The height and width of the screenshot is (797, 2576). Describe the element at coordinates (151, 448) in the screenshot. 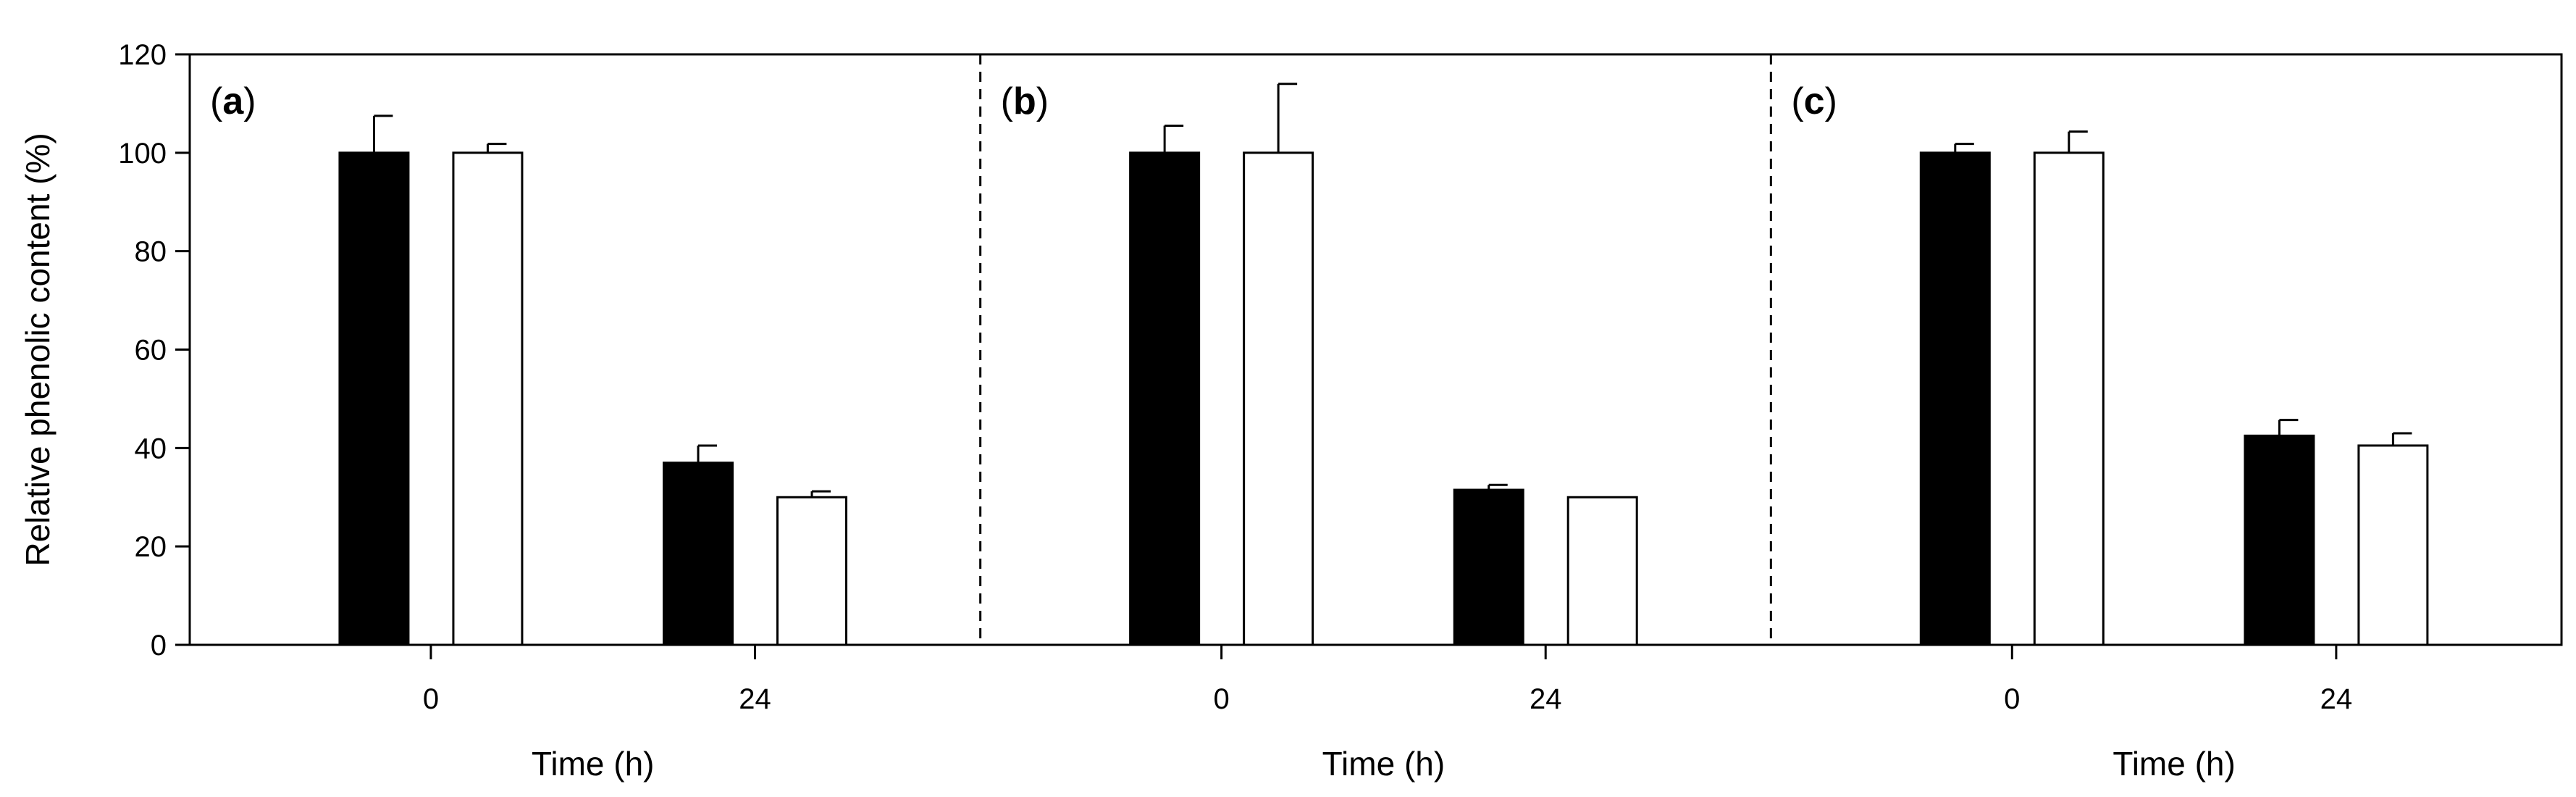

I see `y-tick-label: 40` at that location.